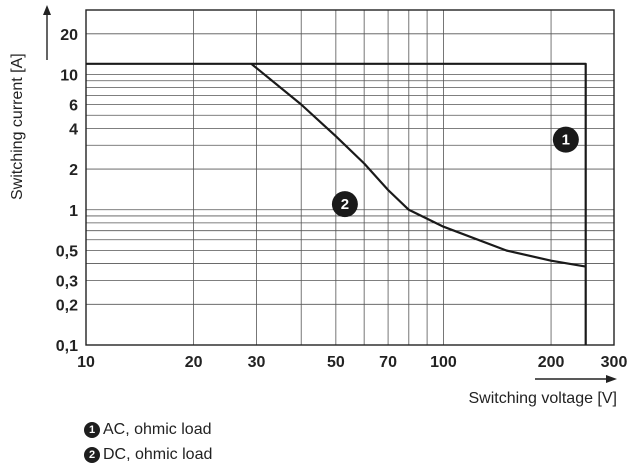  Describe the element at coordinates (73, 211) in the screenshot. I see `y-tick-label: 1` at that location.